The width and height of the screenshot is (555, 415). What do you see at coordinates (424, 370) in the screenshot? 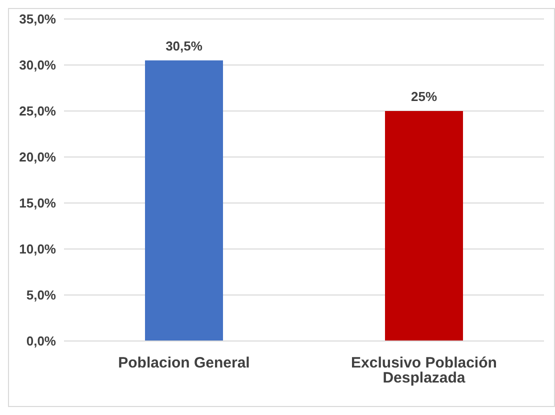
I see `x-tick-label: Exclusivo Población Desplazada` at bounding box center [424, 370].